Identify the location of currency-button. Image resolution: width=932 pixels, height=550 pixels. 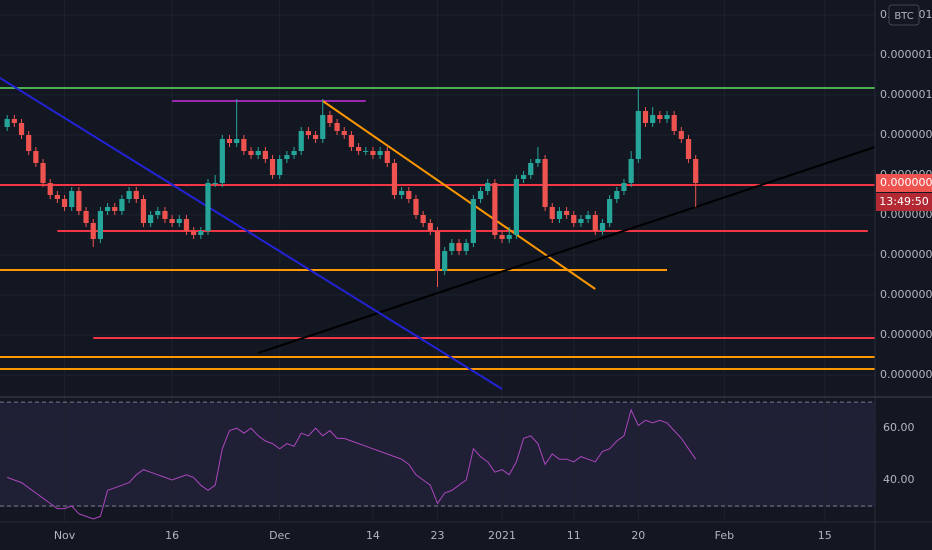
(904, 15).